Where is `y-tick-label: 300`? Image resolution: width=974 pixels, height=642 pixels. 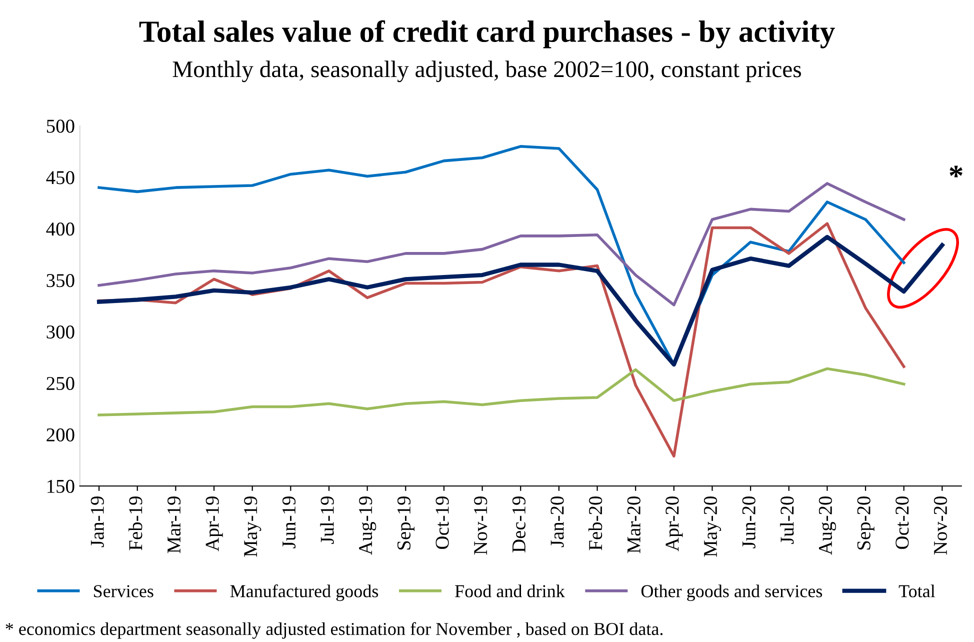
y-tick-label: 300 is located at coordinates (60, 332).